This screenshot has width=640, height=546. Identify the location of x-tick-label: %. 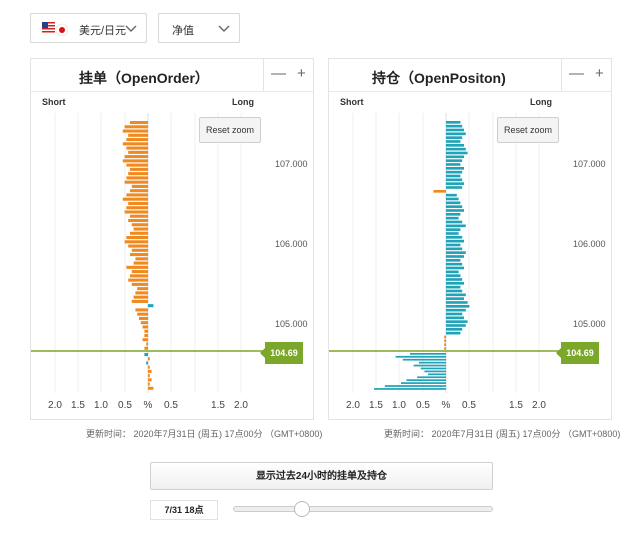
(148, 405).